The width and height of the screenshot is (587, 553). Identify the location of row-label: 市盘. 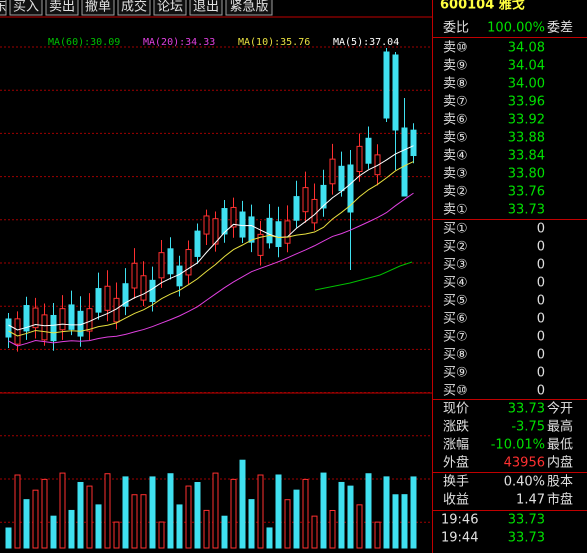
(560, 500).